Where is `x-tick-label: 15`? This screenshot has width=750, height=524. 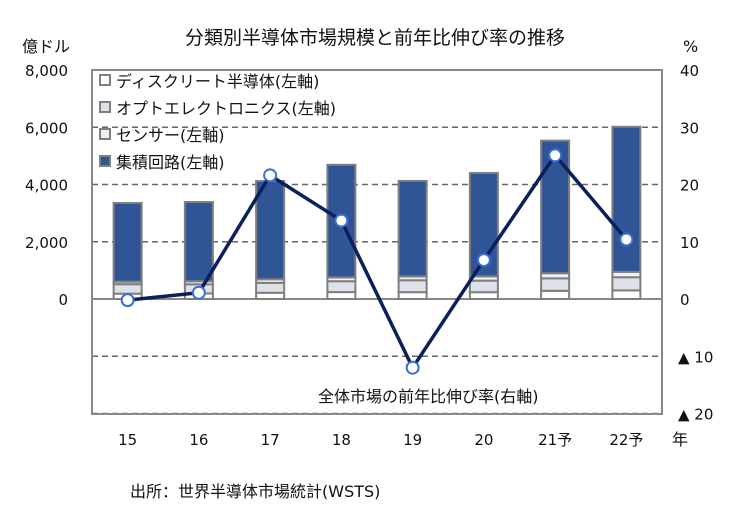
x-tick-label: 15 is located at coordinates (127, 440).